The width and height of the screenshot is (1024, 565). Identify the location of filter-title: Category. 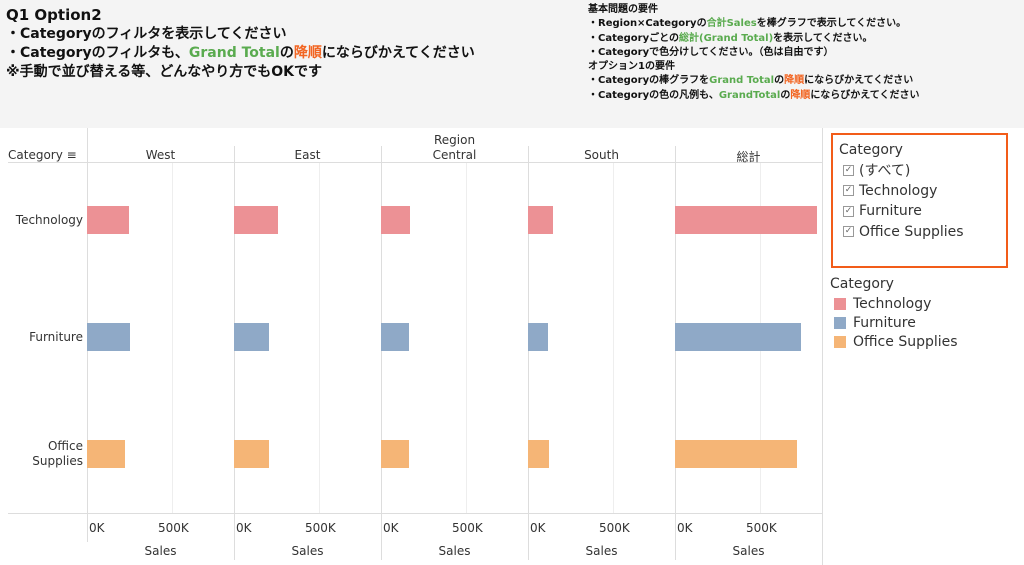
(871, 150).